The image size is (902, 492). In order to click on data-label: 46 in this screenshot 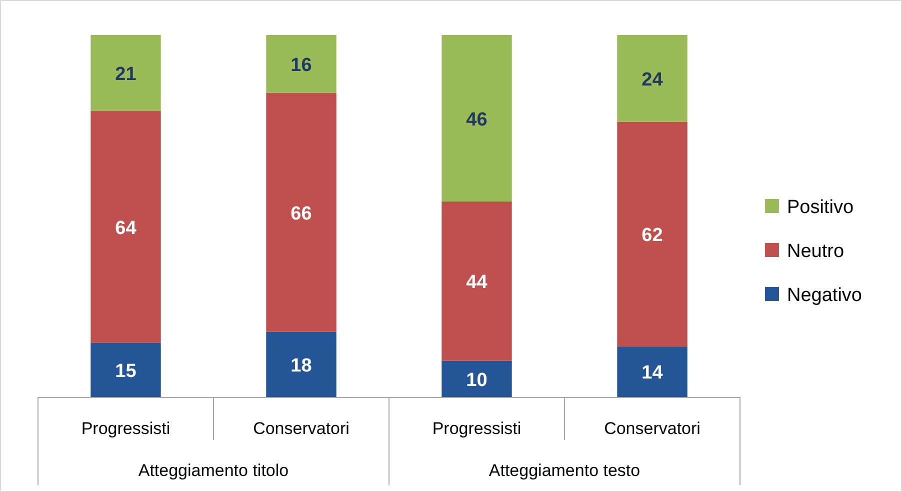, I will do `click(477, 119)`.